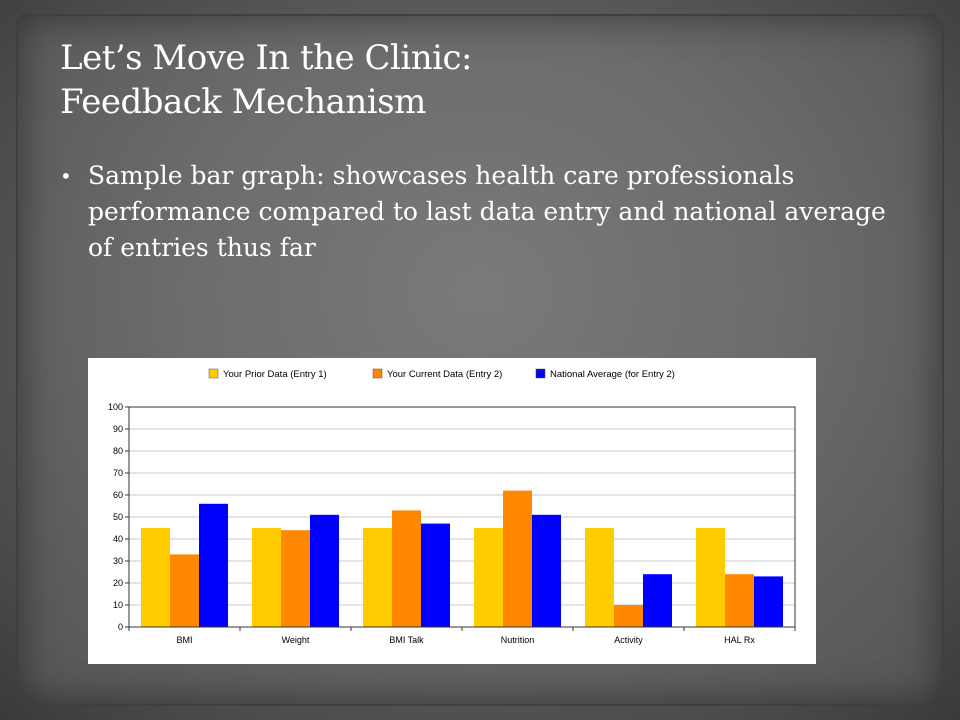  Describe the element at coordinates (628, 640) in the screenshot. I see `x-tick-label: Activity` at that location.